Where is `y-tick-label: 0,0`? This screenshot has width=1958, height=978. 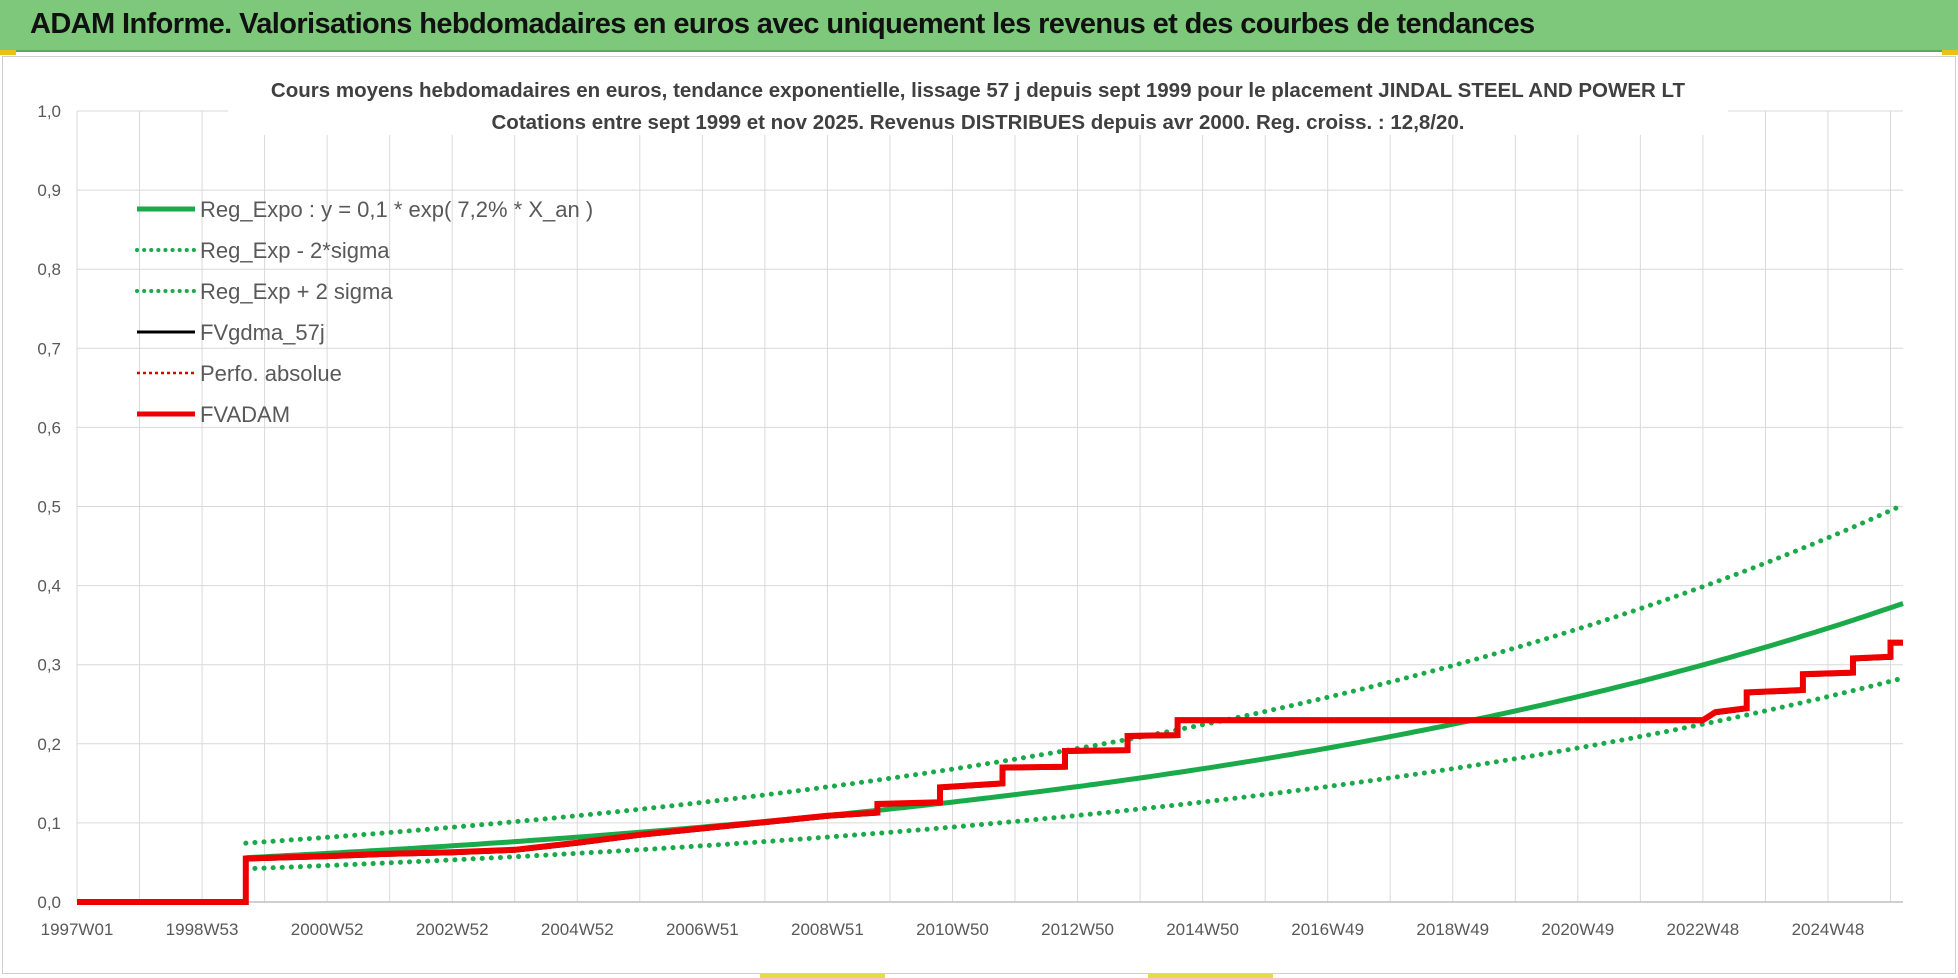 y-tick-label: 0,0 is located at coordinates (49, 902).